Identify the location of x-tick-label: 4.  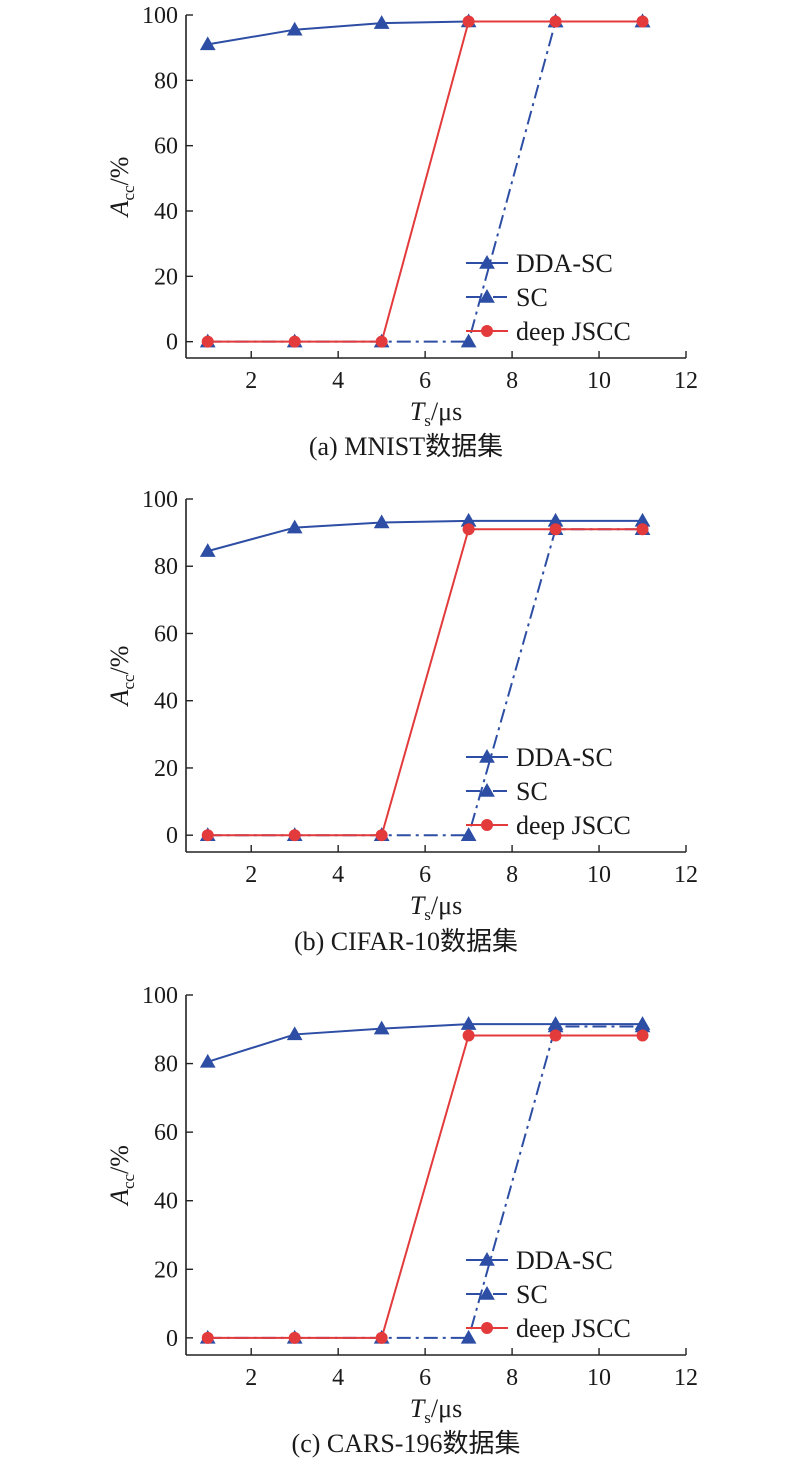
(338, 1378).